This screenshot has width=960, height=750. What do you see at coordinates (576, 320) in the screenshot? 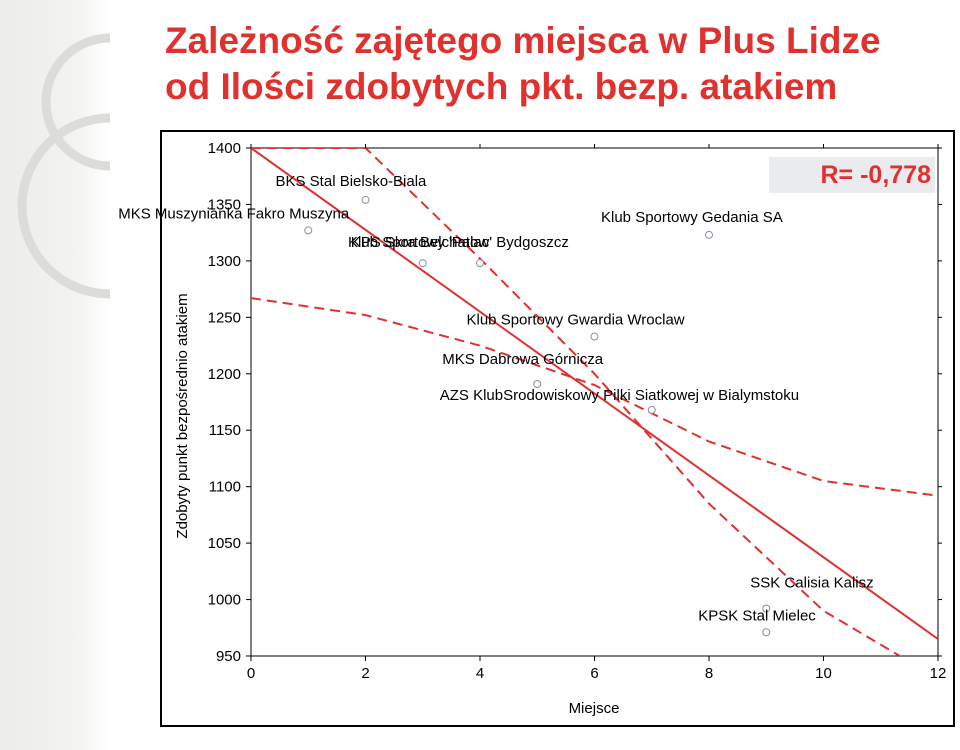
I see `point-label-4: Klub Sportowy Gwardia Wroclaw` at bounding box center [576, 320].